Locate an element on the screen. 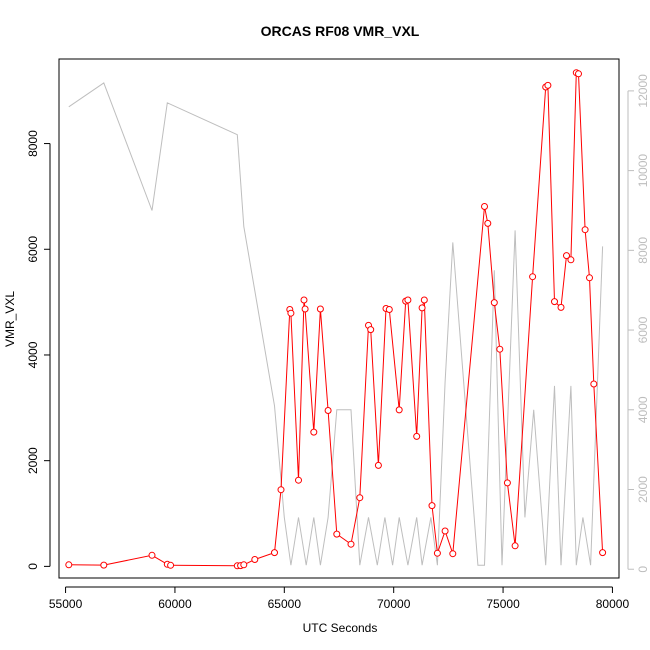 The height and width of the screenshot is (650, 650). y-tick-label: 0 is located at coordinates (33, 566).